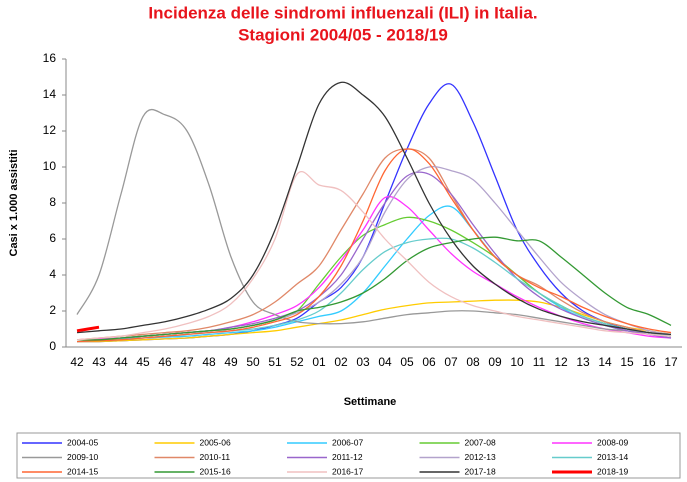  I want to click on x-tick-label: 05, so click(407, 362).